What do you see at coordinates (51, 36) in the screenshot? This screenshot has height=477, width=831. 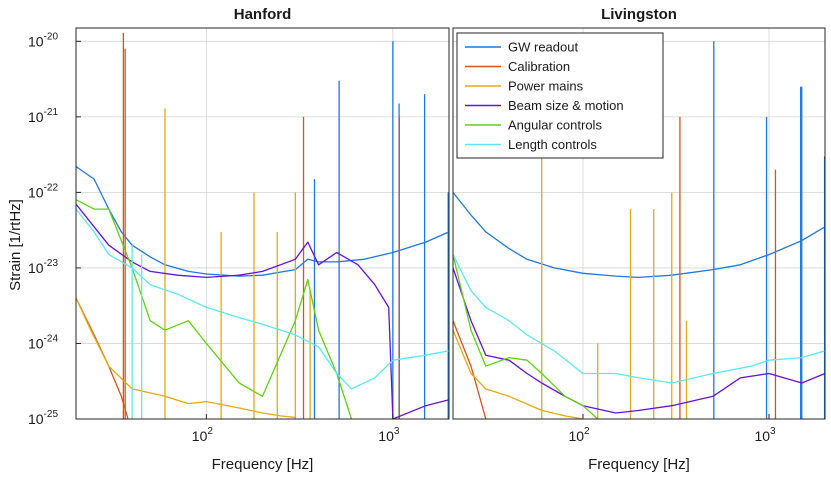 I see `y-tick-exponent: -20` at bounding box center [51, 36].